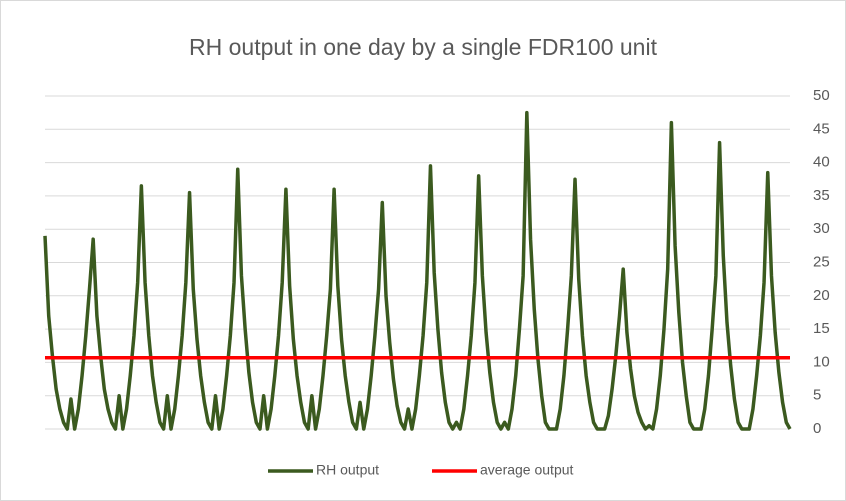 The image size is (846, 501). I want to click on y-tick-label: 15, so click(821, 328).